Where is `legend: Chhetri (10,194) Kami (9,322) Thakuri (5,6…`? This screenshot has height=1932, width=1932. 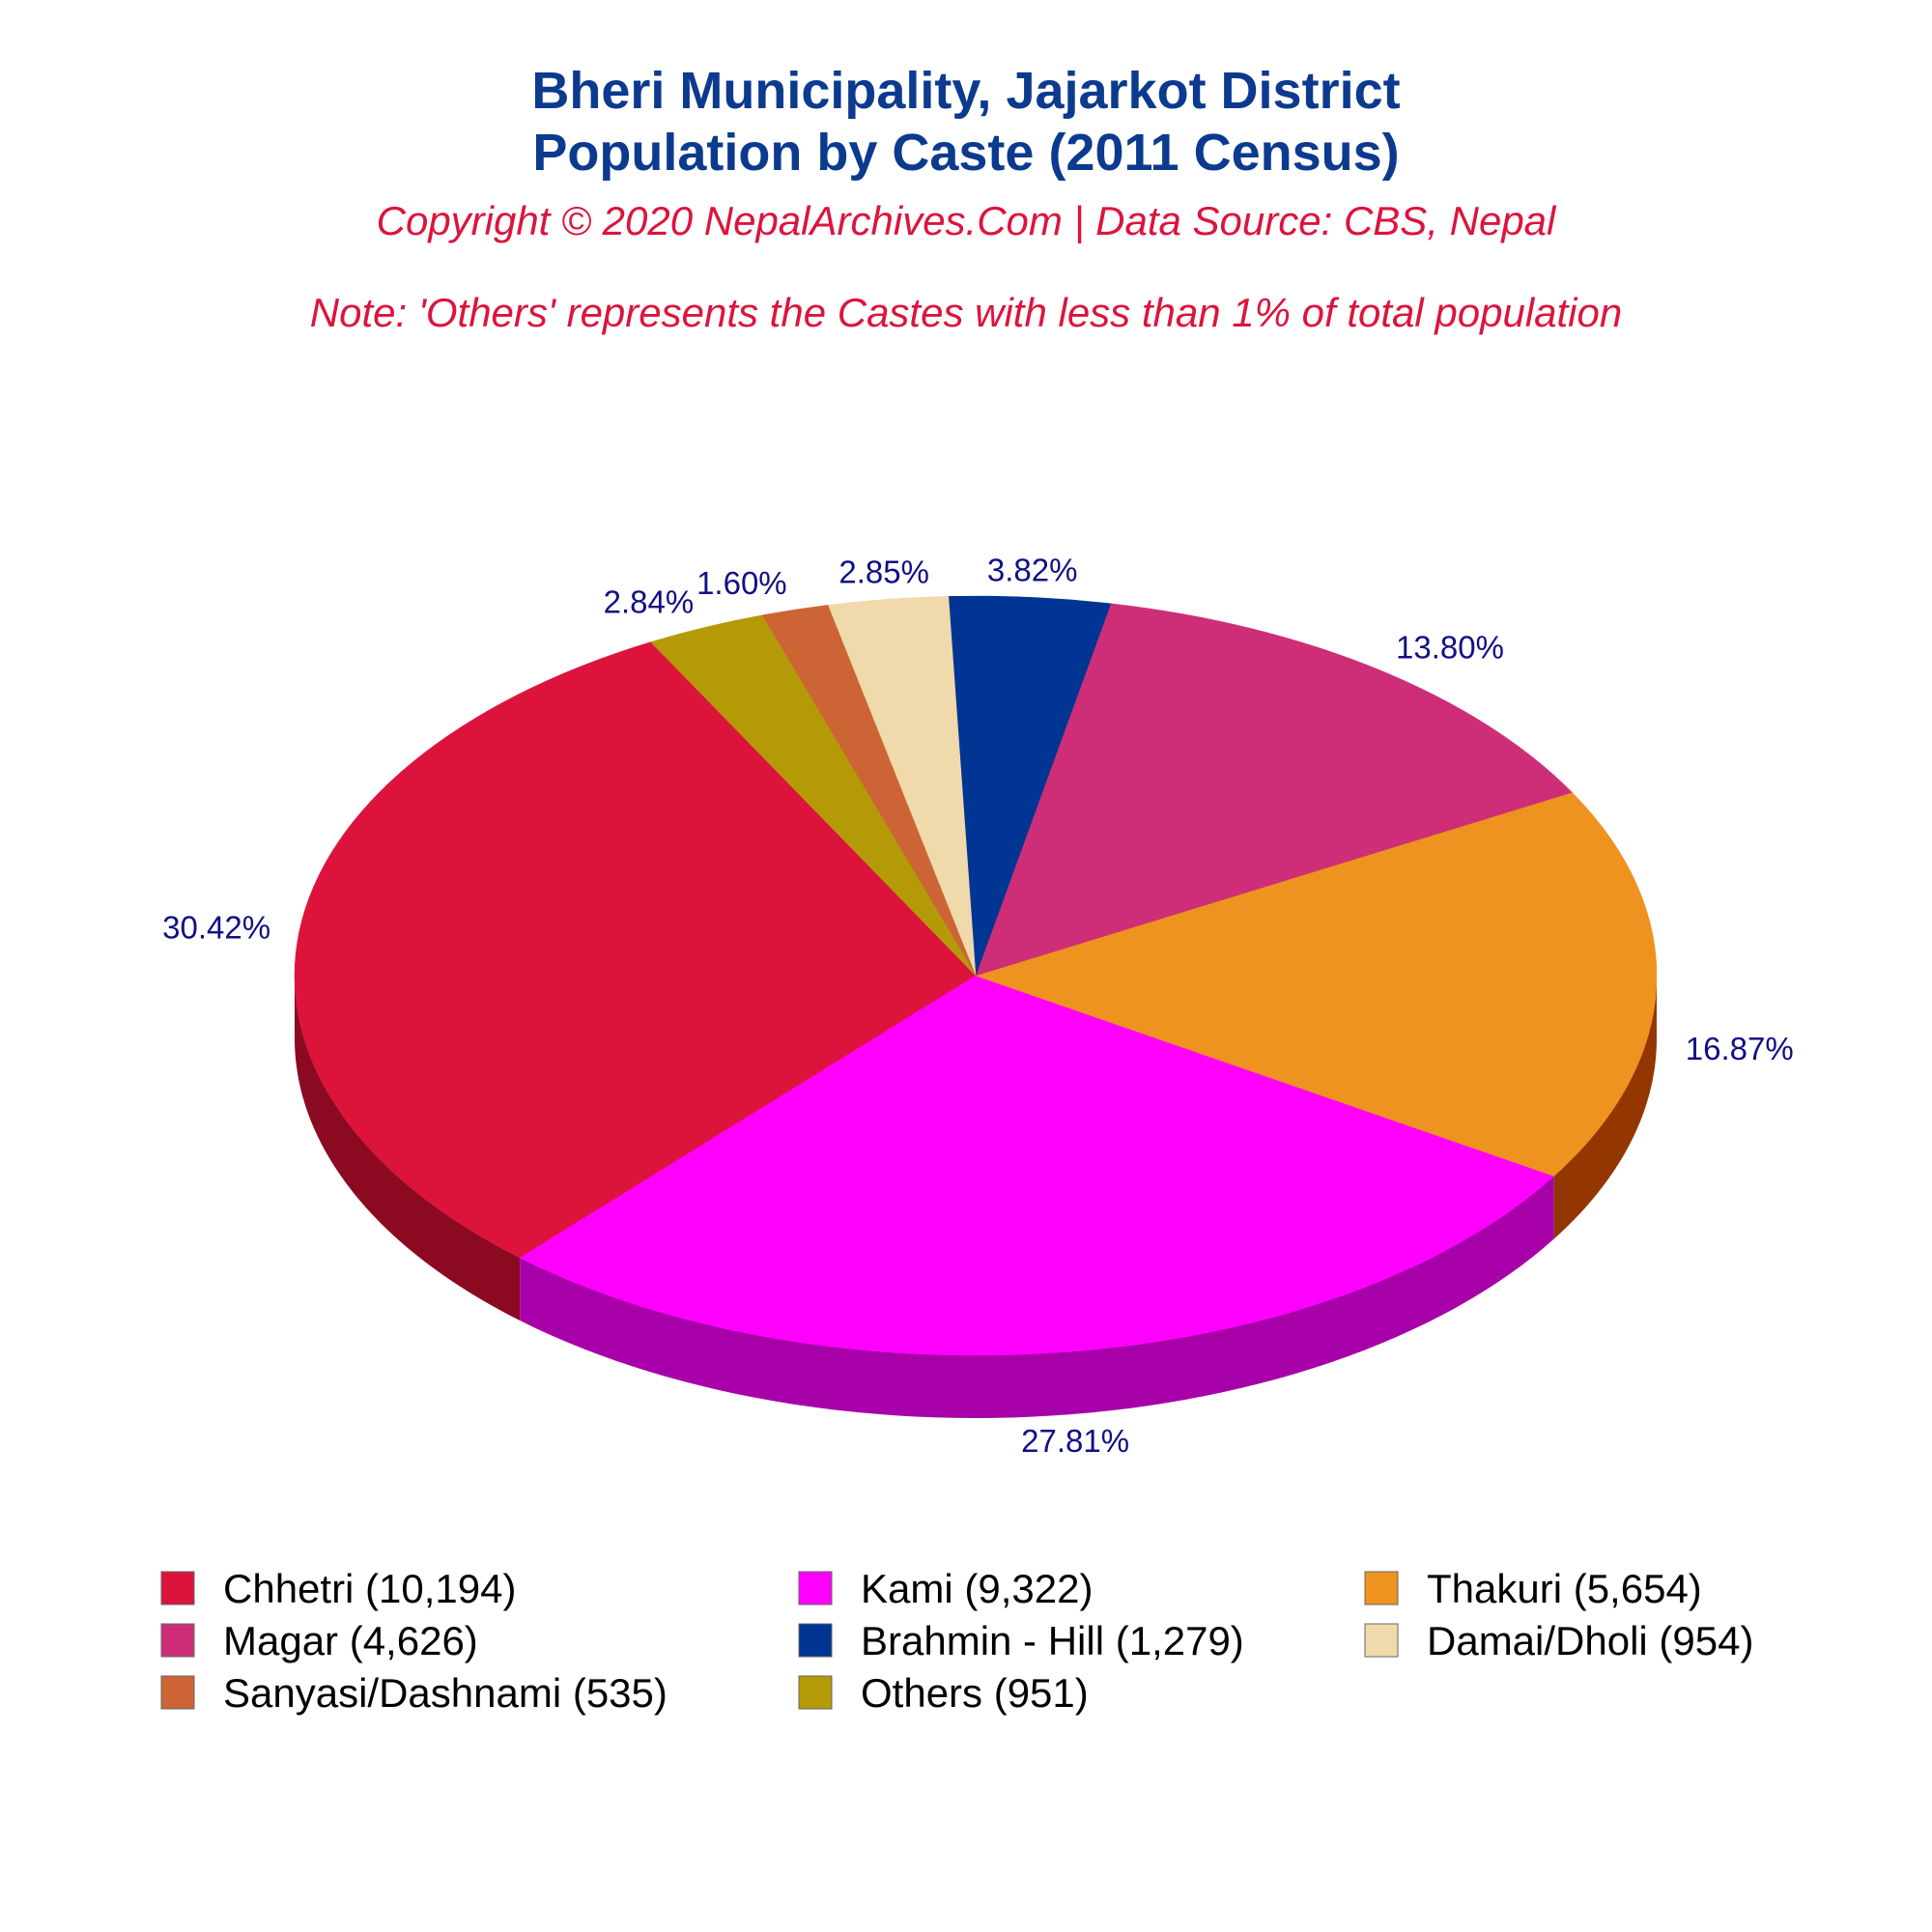
legend: Chhetri (10,194) Kami (9,322) Thakuri (5,6… is located at coordinates (956, 1641).